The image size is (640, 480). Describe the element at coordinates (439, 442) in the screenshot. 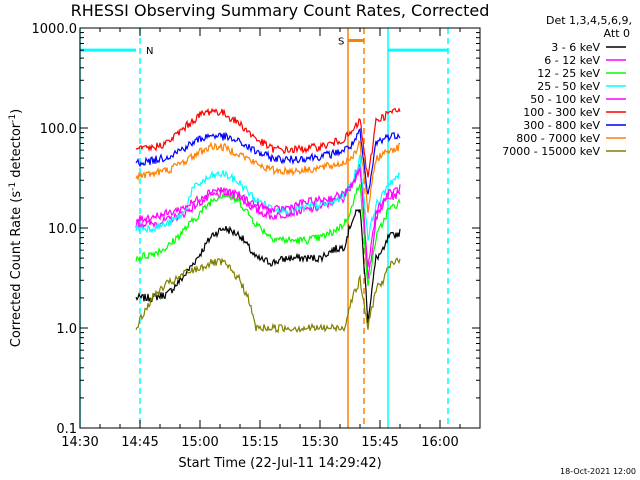

I see `x-tick-label-6: 16:00` at that location.